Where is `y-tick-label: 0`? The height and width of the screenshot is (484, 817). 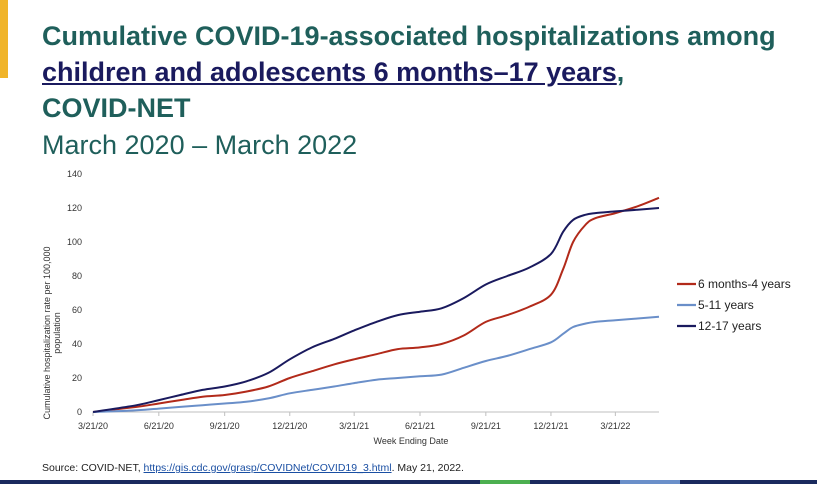 y-tick-label: 0 is located at coordinates (79, 412).